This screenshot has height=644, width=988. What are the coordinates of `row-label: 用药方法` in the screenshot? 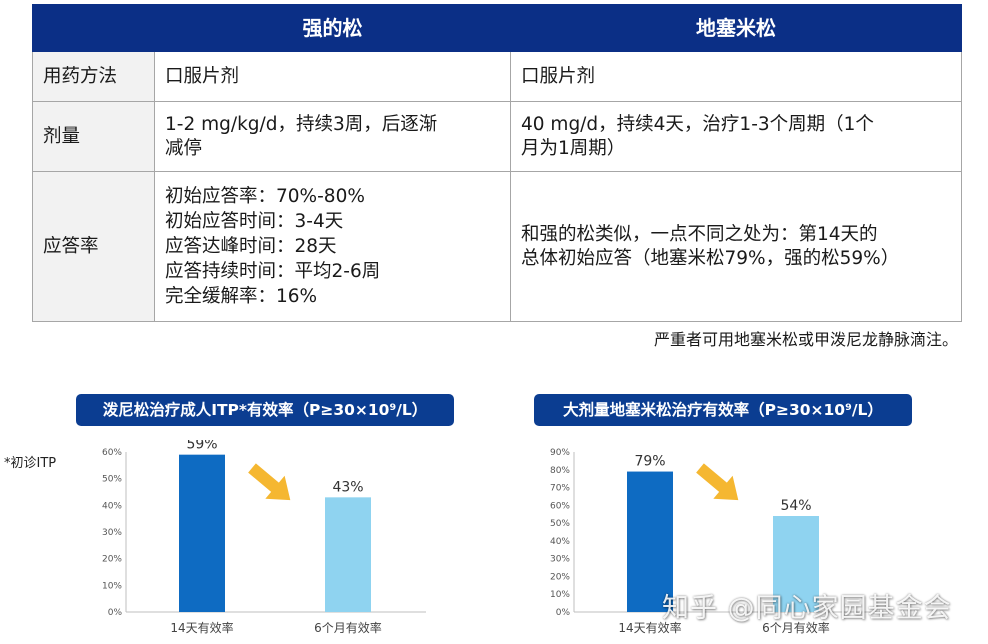 It's located at (93, 76).